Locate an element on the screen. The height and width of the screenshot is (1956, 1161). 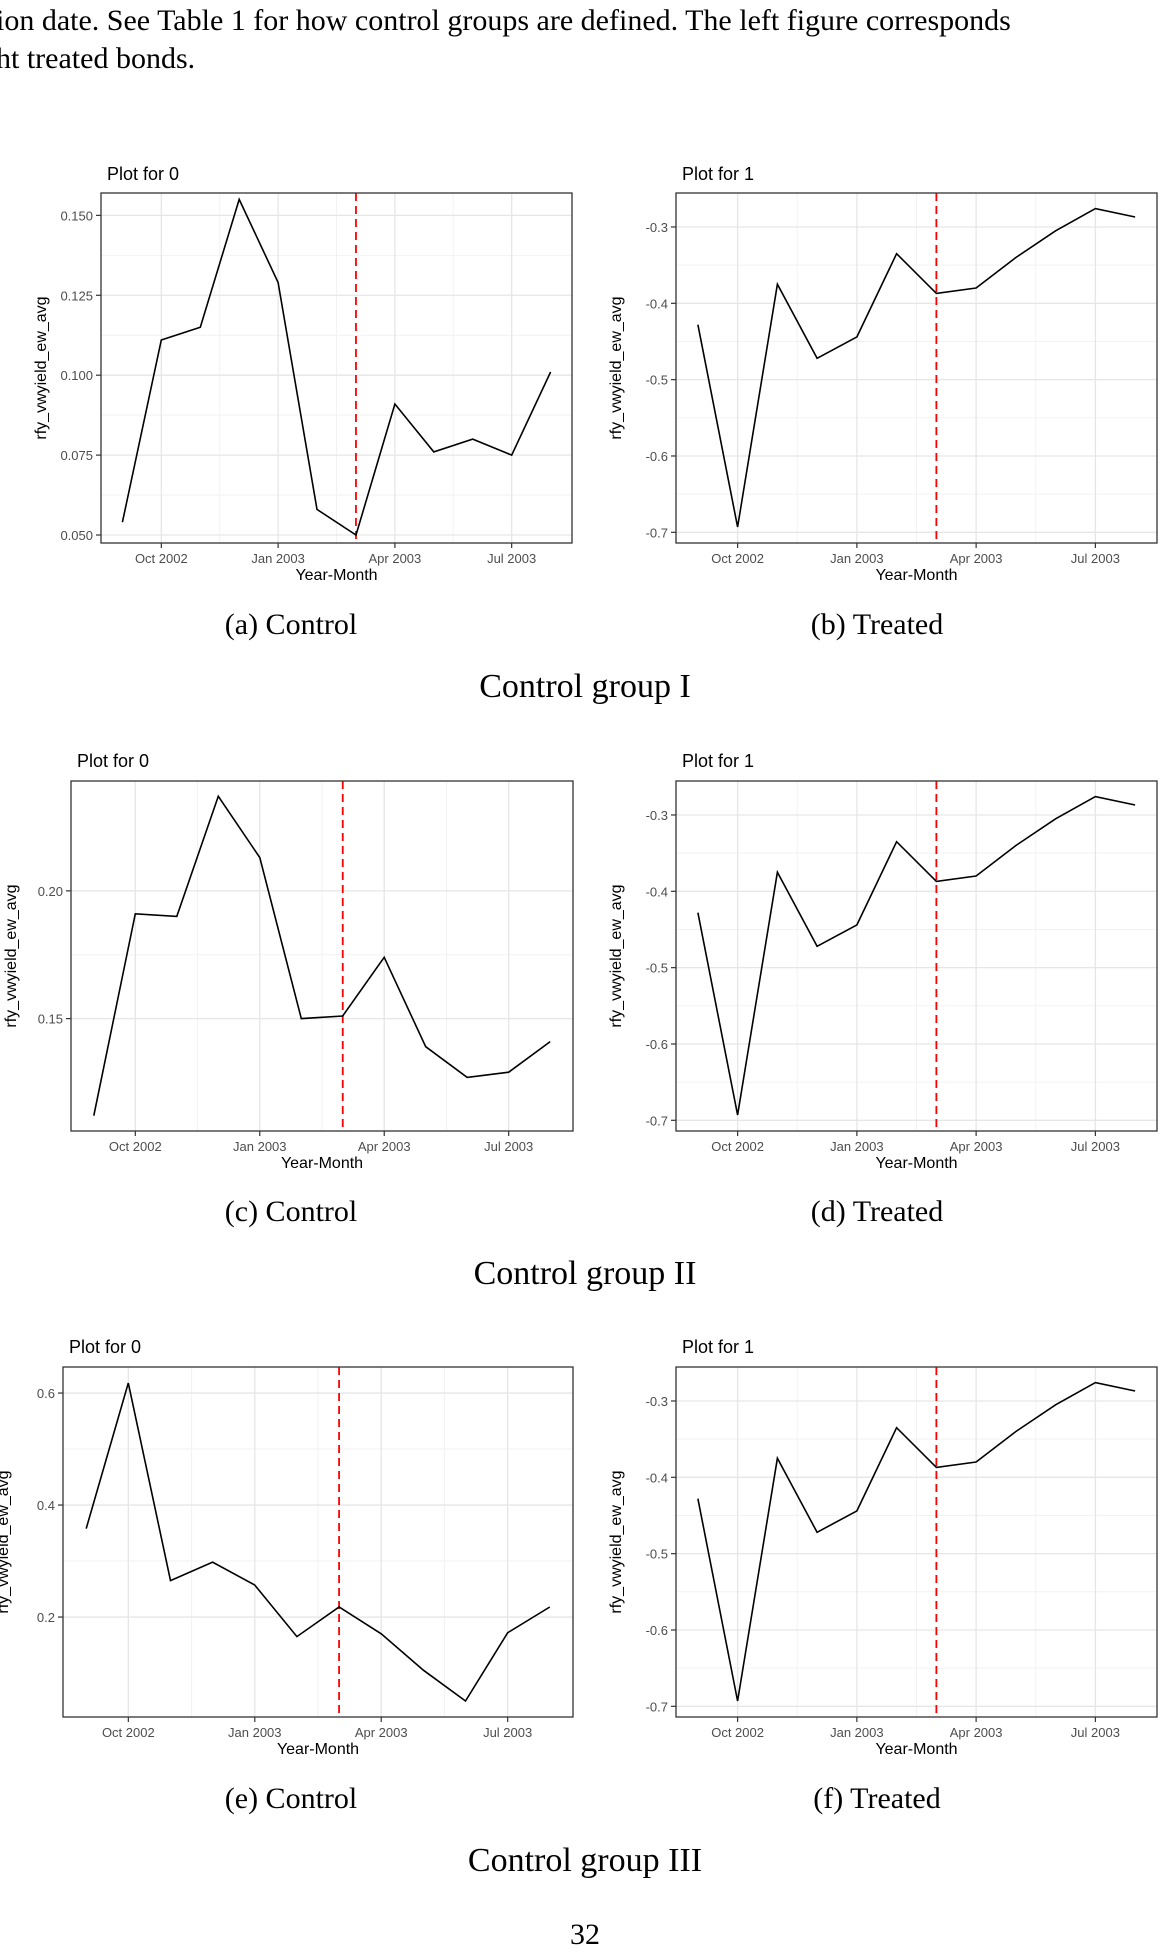
y-tick-label: 0.125 is located at coordinates (76, 295).